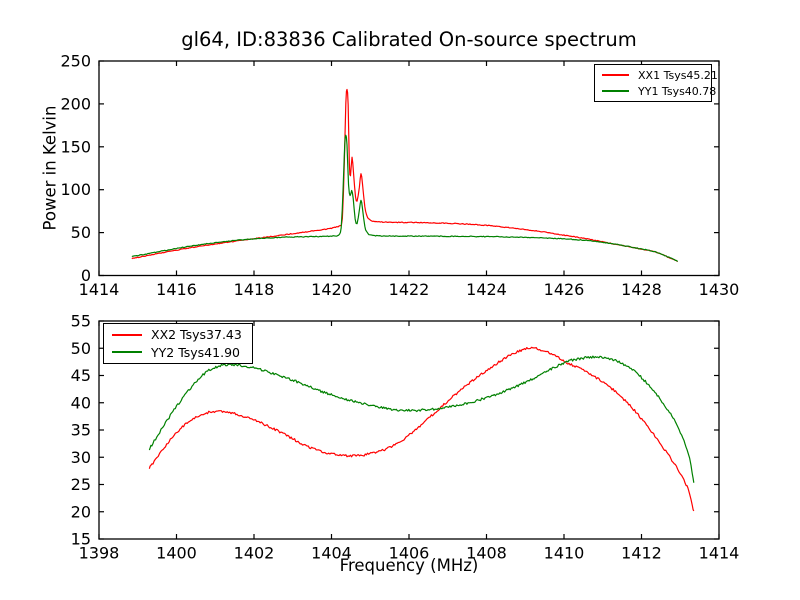 This screenshot has width=800, height=600. Describe the element at coordinates (486, 553) in the screenshot. I see `bottom-plot-x-tick-label: 1408` at that location.